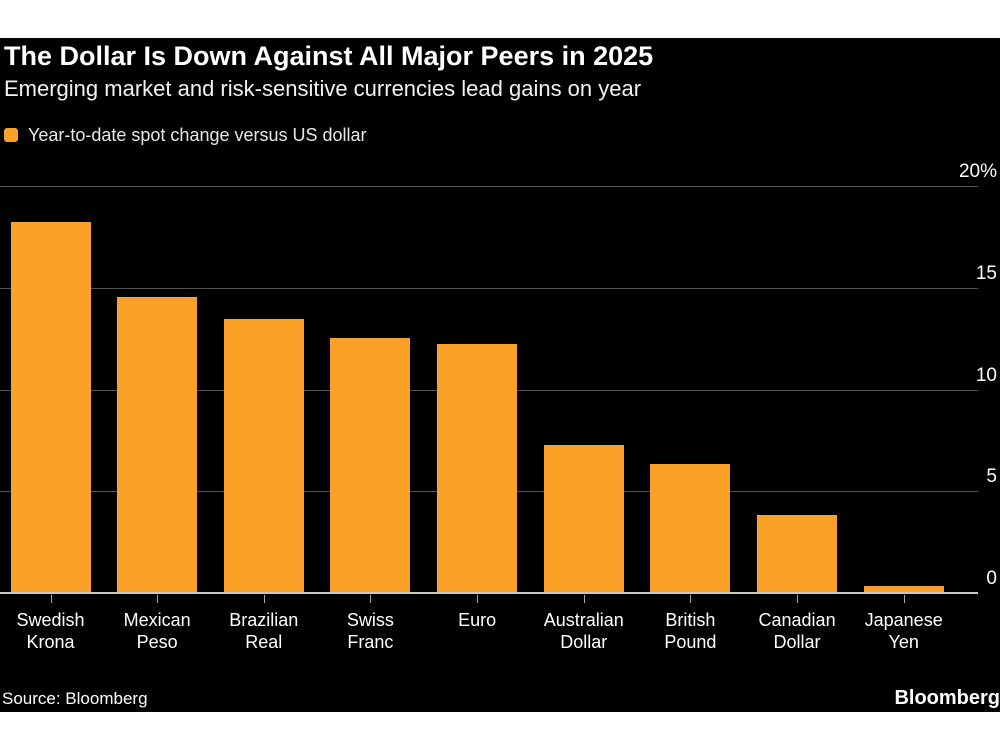 The height and width of the screenshot is (750, 1000). What do you see at coordinates (370, 631) in the screenshot?
I see `x-axis-label-swiss-franc: Swiss Franc` at bounding box center [370, 631].